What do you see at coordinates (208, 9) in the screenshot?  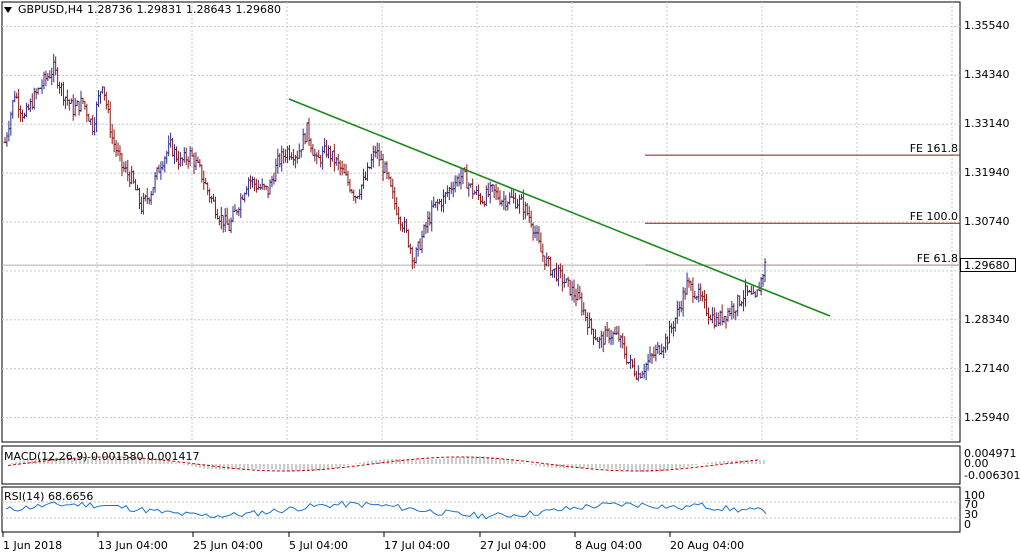 I see `low-value: 1.28643` at bounding box center [208, 9].